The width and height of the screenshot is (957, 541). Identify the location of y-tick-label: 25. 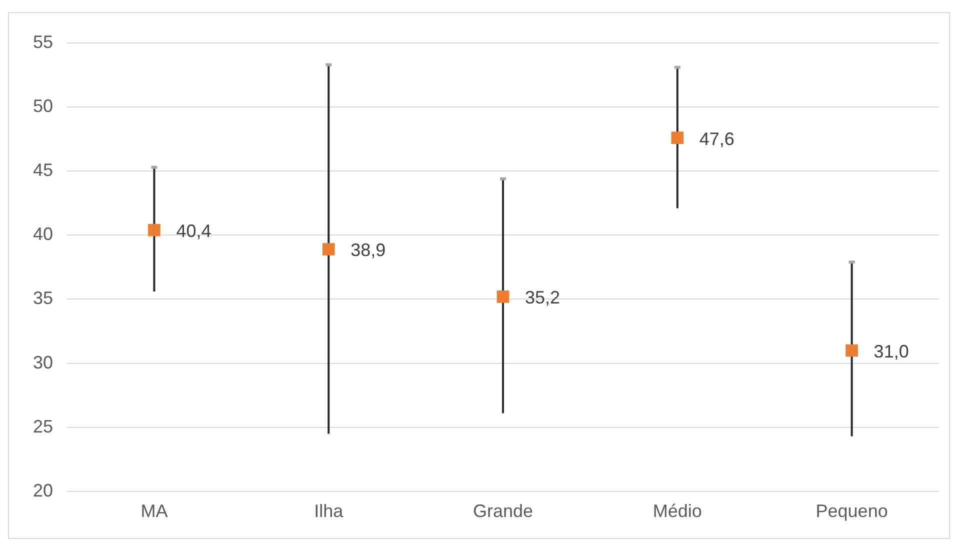
(43, 426).